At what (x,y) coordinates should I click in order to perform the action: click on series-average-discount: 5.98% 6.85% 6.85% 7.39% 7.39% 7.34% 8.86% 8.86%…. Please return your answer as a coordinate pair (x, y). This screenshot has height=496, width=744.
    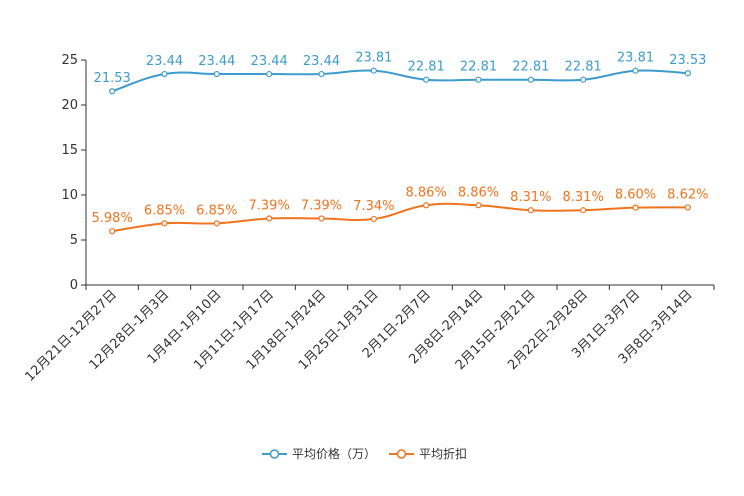
    Looking at the image, I should click on (400, 210).